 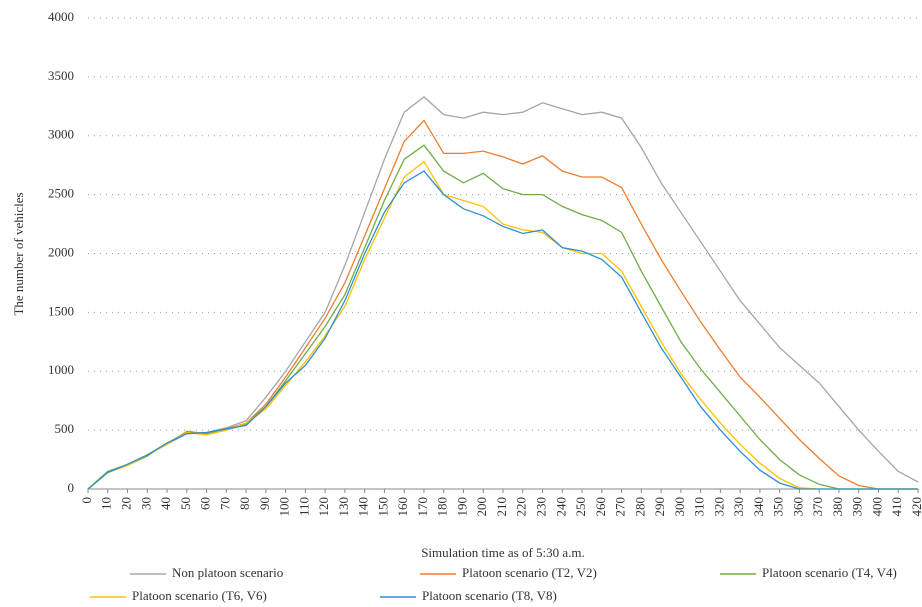 What do you see at coordinates (521, 507) in the screenshot?
I see `x-tick-label: 220` at bounding box center [521, 507].